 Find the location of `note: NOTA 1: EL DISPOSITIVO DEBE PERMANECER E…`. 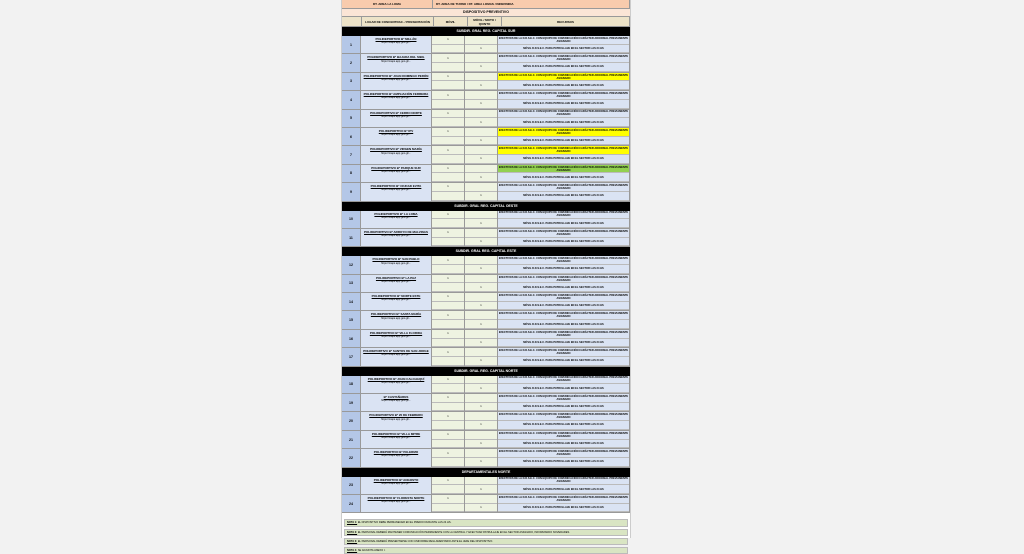

note: NOTA 1: EL DISPOSITIVO DEBE PERMANECER E… is located at coordinates (486, 523).